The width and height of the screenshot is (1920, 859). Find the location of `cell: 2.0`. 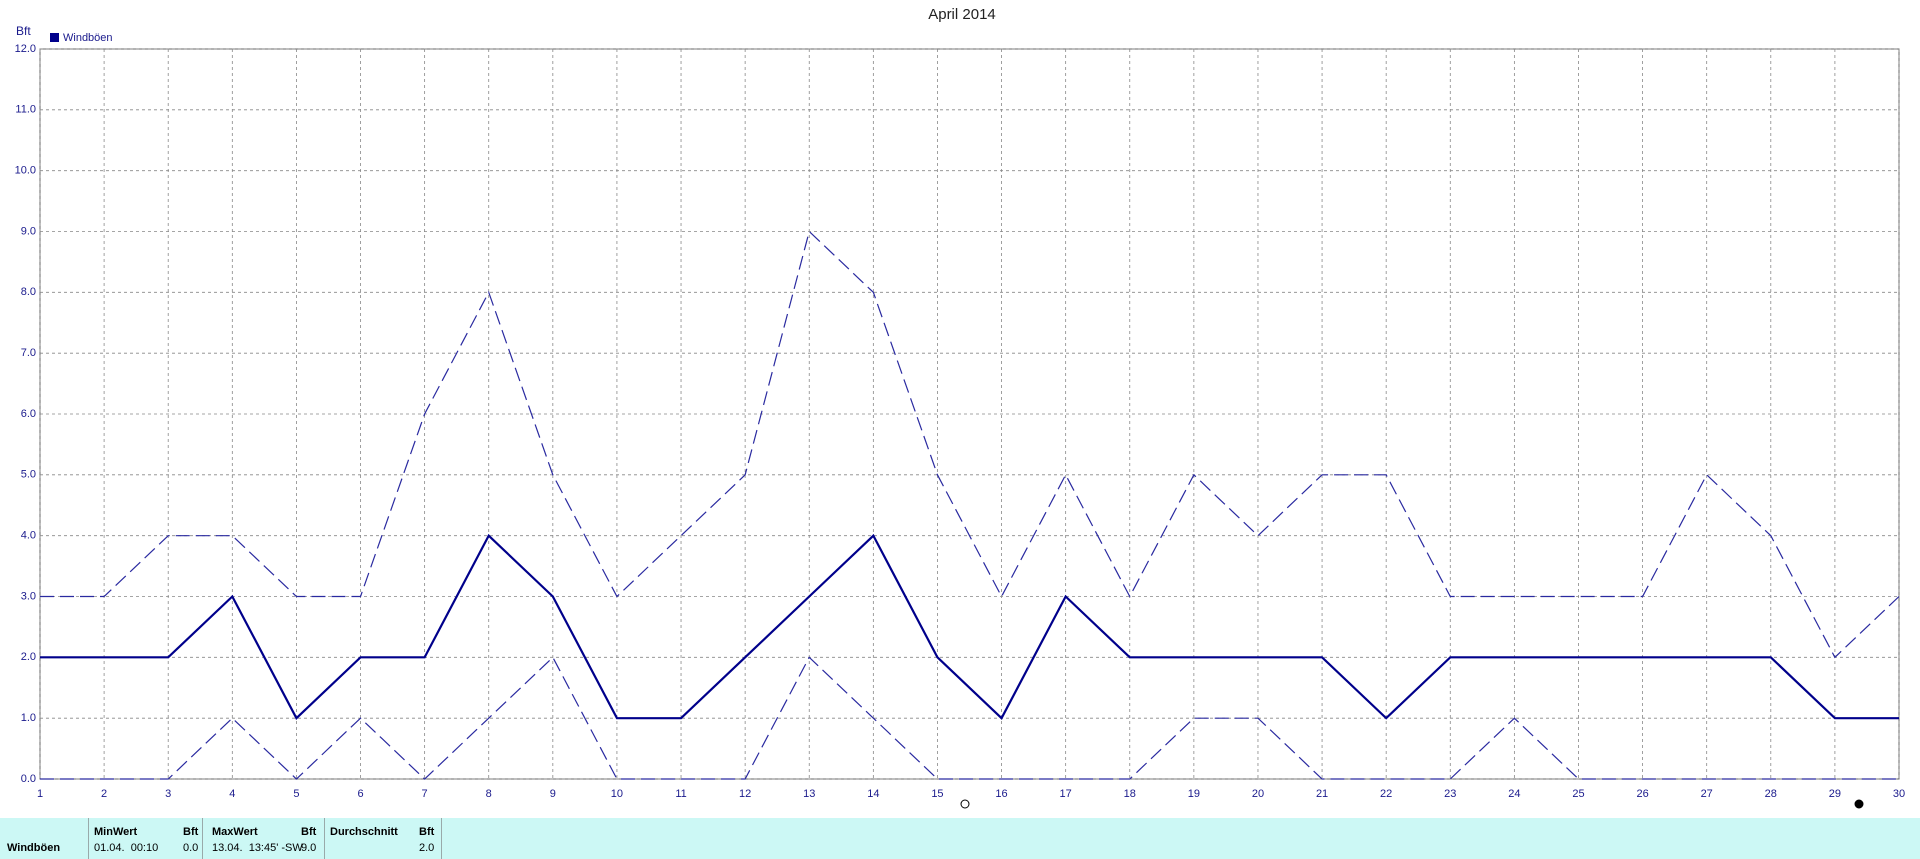

cell: 2.0 is located at coordinates (427, 848).